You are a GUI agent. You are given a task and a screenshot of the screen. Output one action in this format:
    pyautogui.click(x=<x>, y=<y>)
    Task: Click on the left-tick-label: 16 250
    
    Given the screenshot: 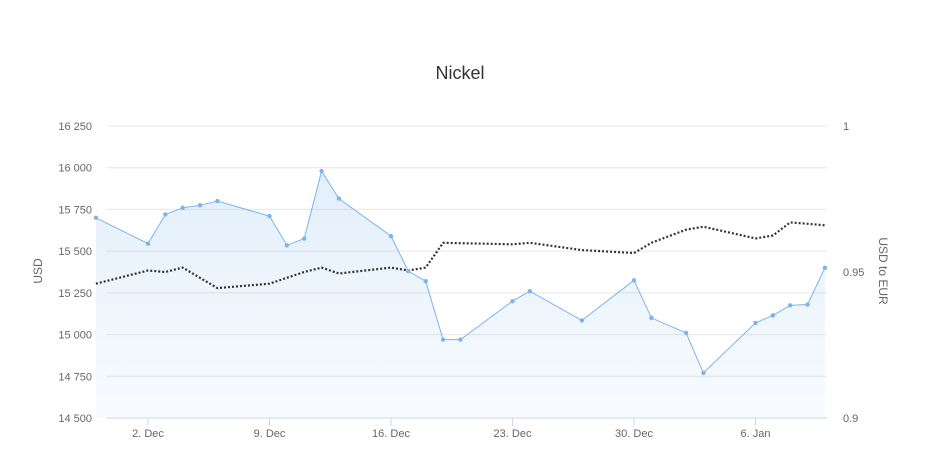 What is the action you would take?
    pyautogui.click(x=75, y=127)
    